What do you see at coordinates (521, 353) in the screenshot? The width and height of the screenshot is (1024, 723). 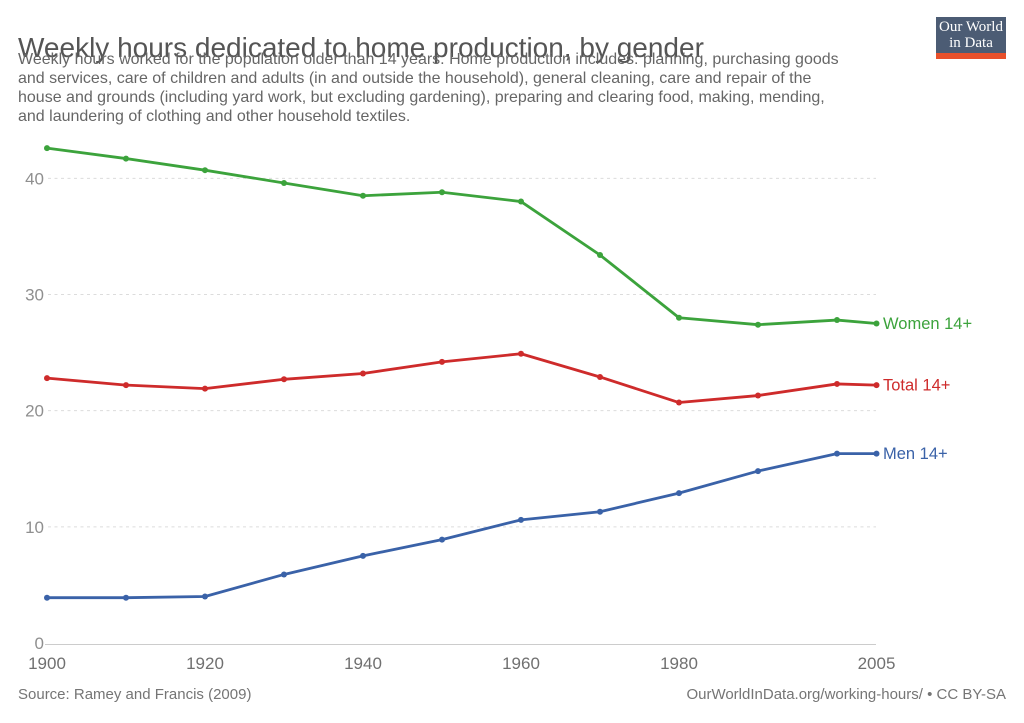 I see `point-total-14-1960` at bounding box center [521, 353].